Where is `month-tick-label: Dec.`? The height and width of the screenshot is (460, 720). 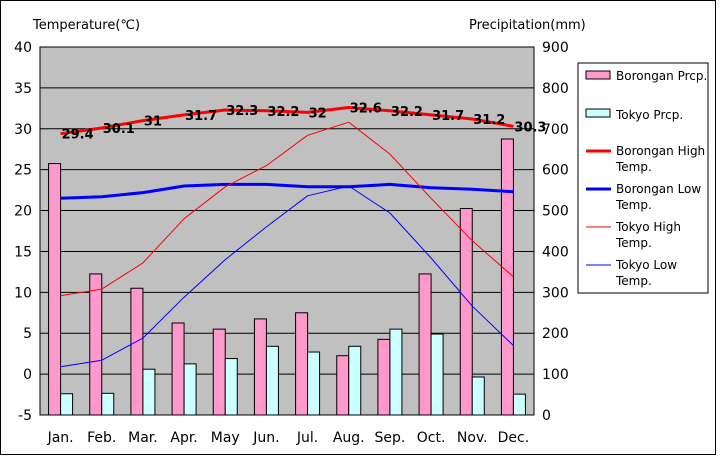 month-tick-label: Dec. is located at coordinates (514, 438).